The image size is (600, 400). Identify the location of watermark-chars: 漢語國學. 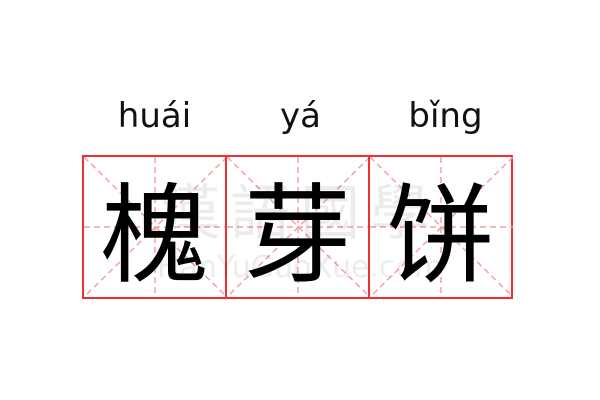
(300, 214).